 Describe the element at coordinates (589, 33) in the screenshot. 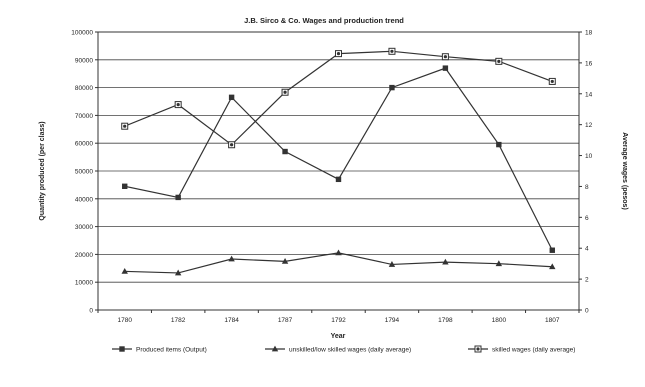

I see `y-right-tick-label: 18` at that location.